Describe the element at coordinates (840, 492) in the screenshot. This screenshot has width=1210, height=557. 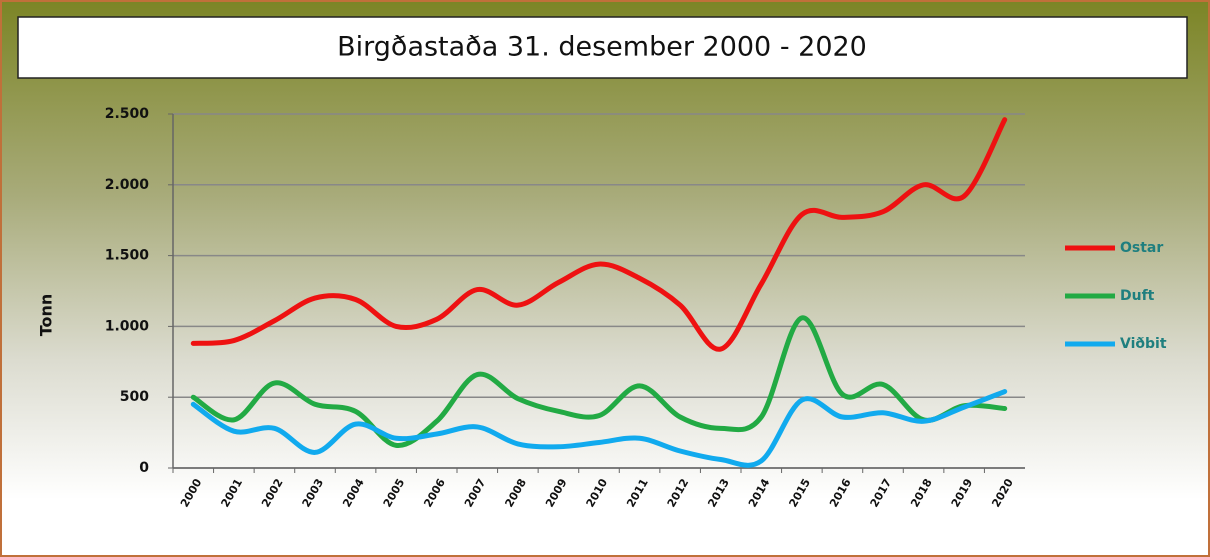
I see `x-tick-label: 2016` at that location.